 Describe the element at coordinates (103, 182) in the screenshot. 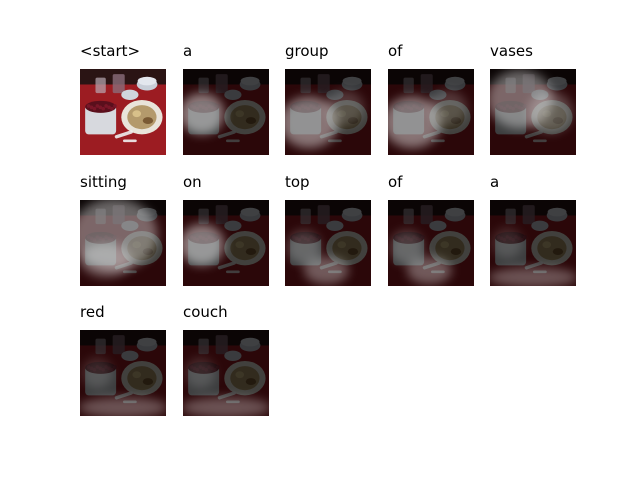

I see `token-label: sitting` at that location.